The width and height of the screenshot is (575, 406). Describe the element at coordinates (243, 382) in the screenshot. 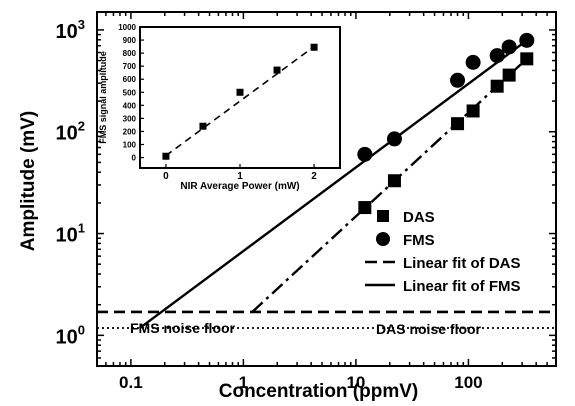

I see `x-tick-label: 1` at that location.